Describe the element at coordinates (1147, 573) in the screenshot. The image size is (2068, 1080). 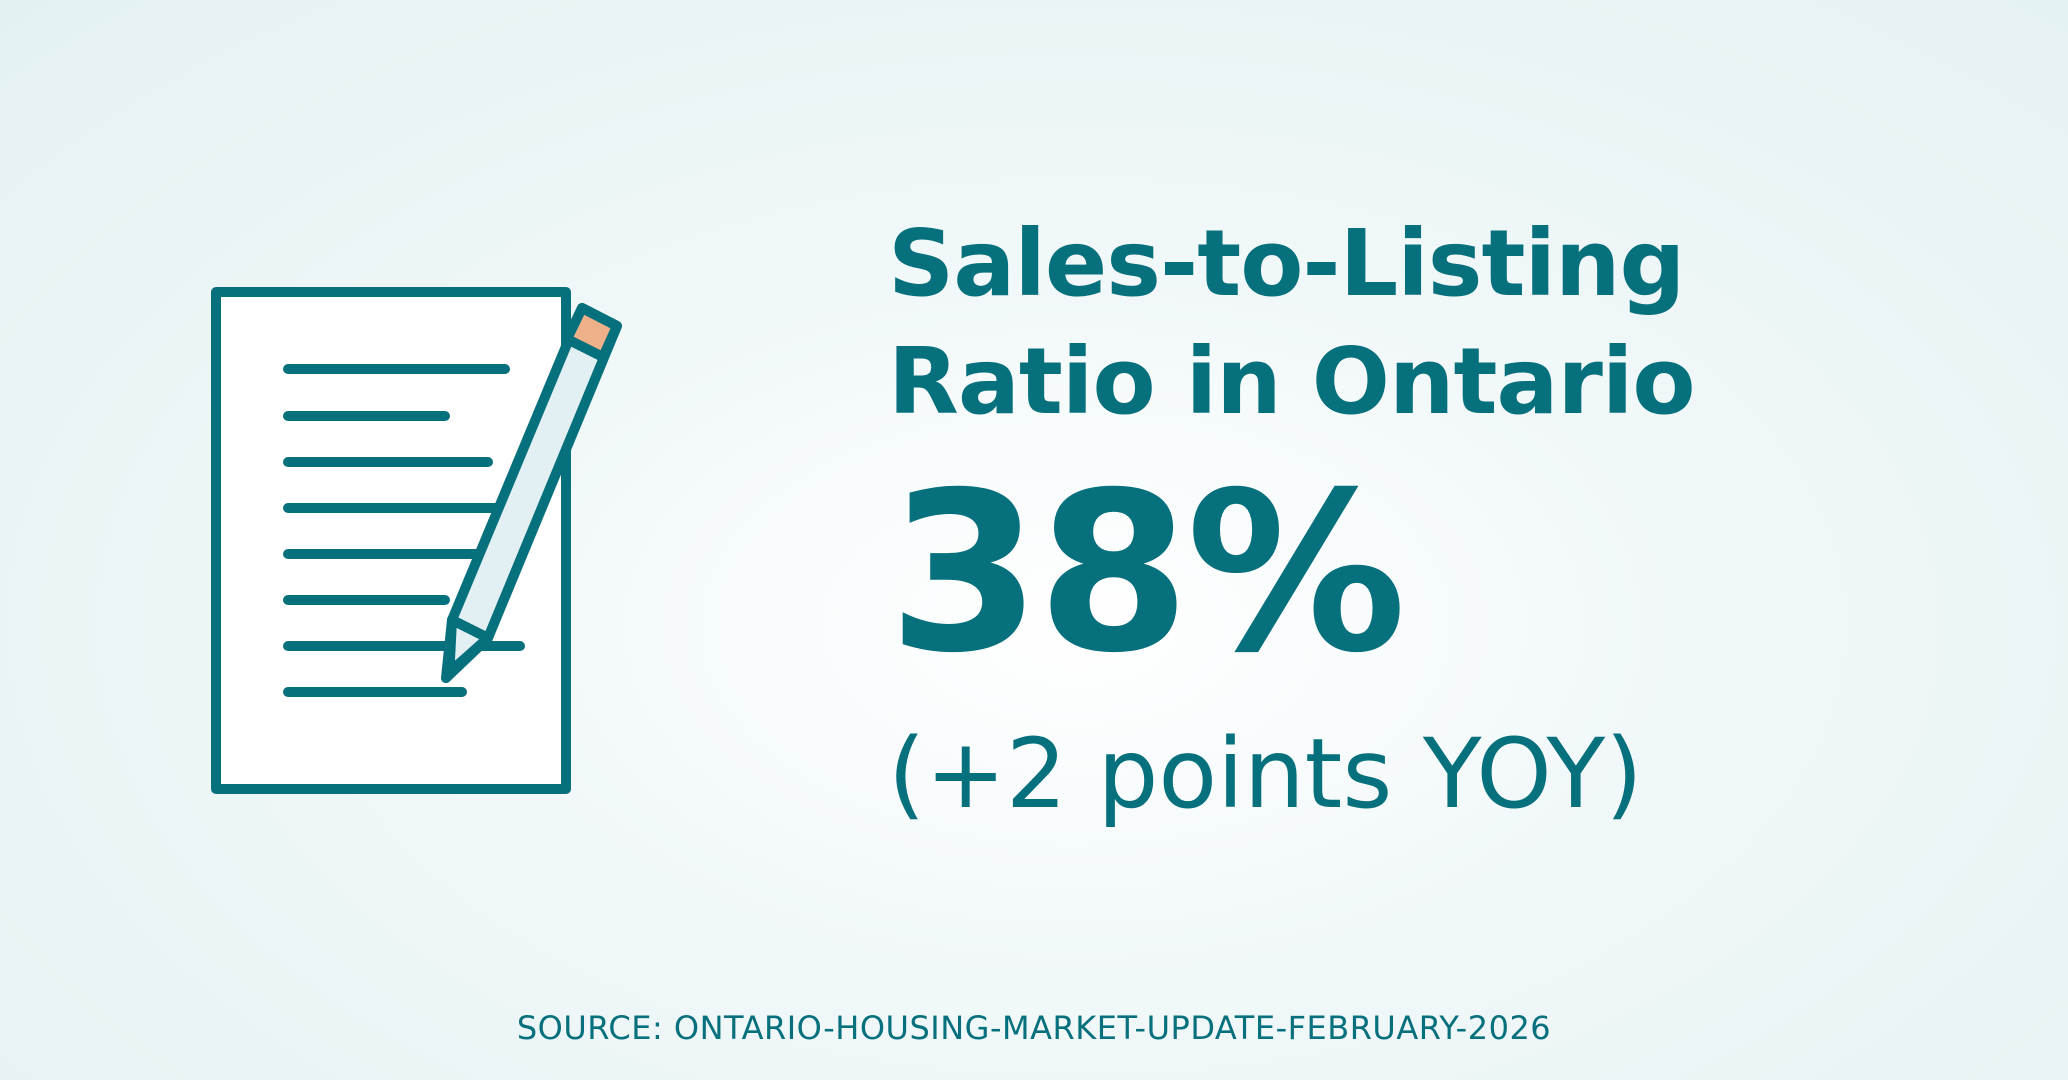
I see `stat-value: 38%` at that location.